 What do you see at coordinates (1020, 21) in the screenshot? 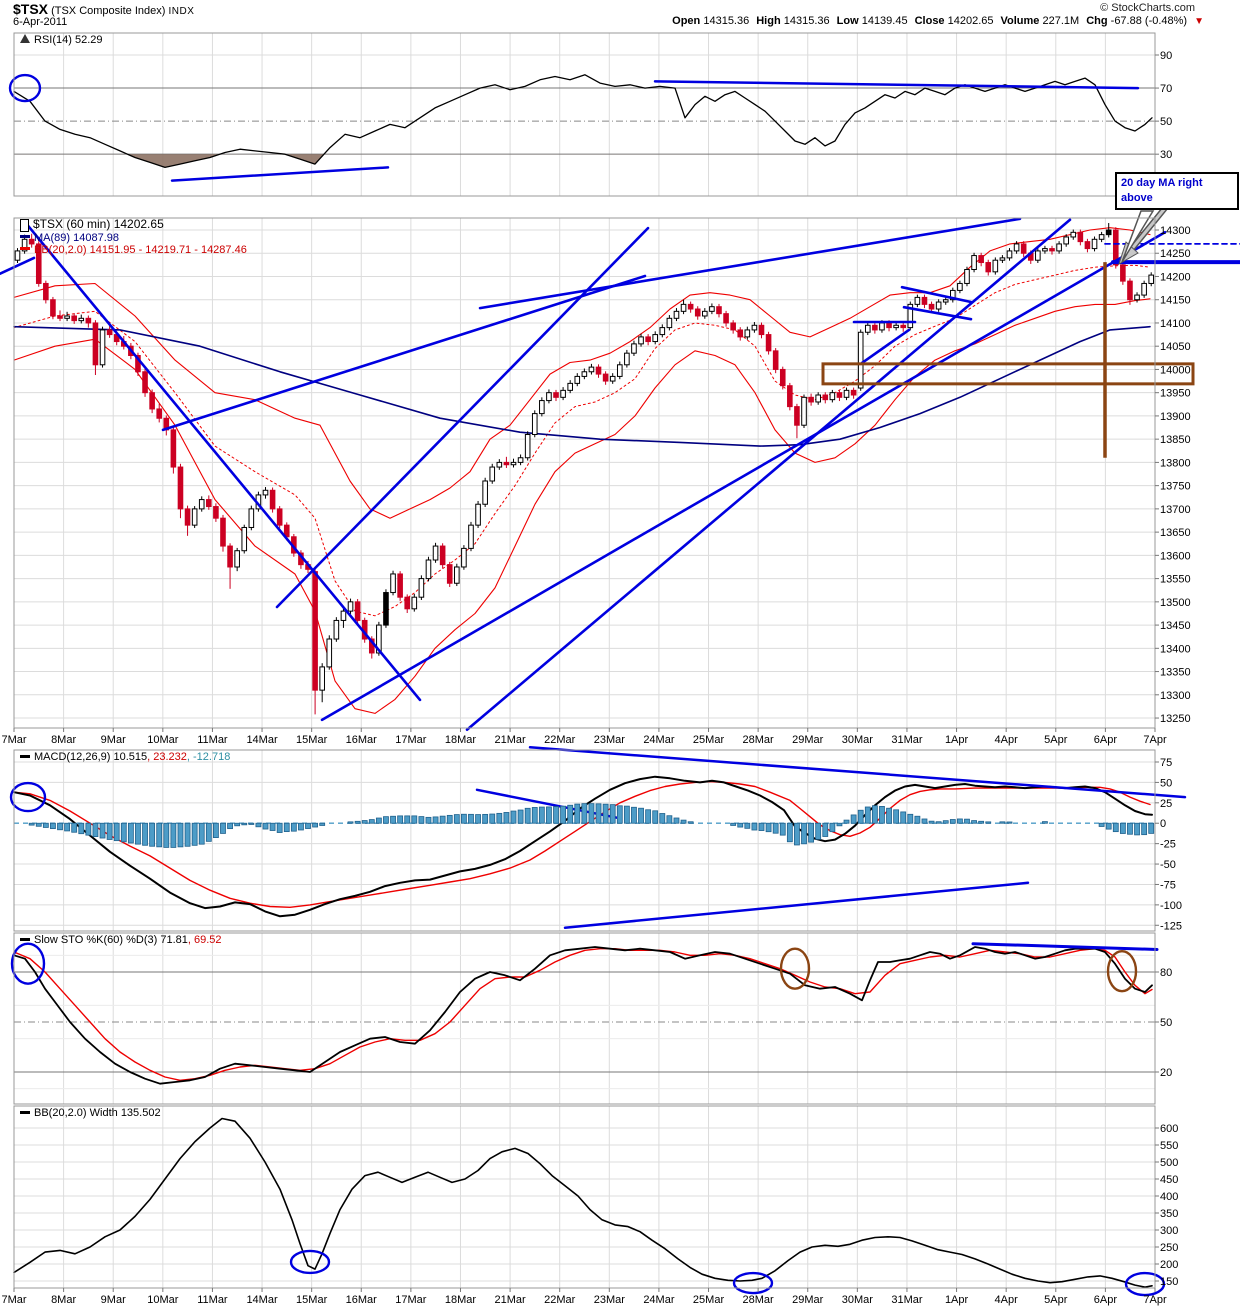
I see `volume-label: Volume` at bounding box center [1020, 21].